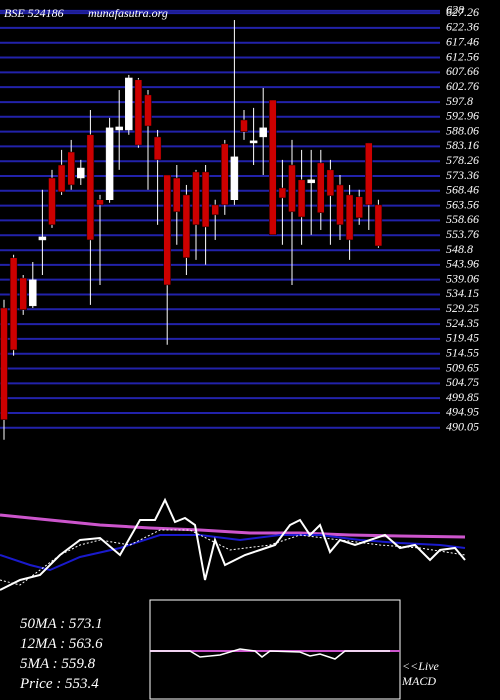  Describe the element at coordinates (462, 160) in the screenshot. I see `y-tick-label: 578.26` at that location.